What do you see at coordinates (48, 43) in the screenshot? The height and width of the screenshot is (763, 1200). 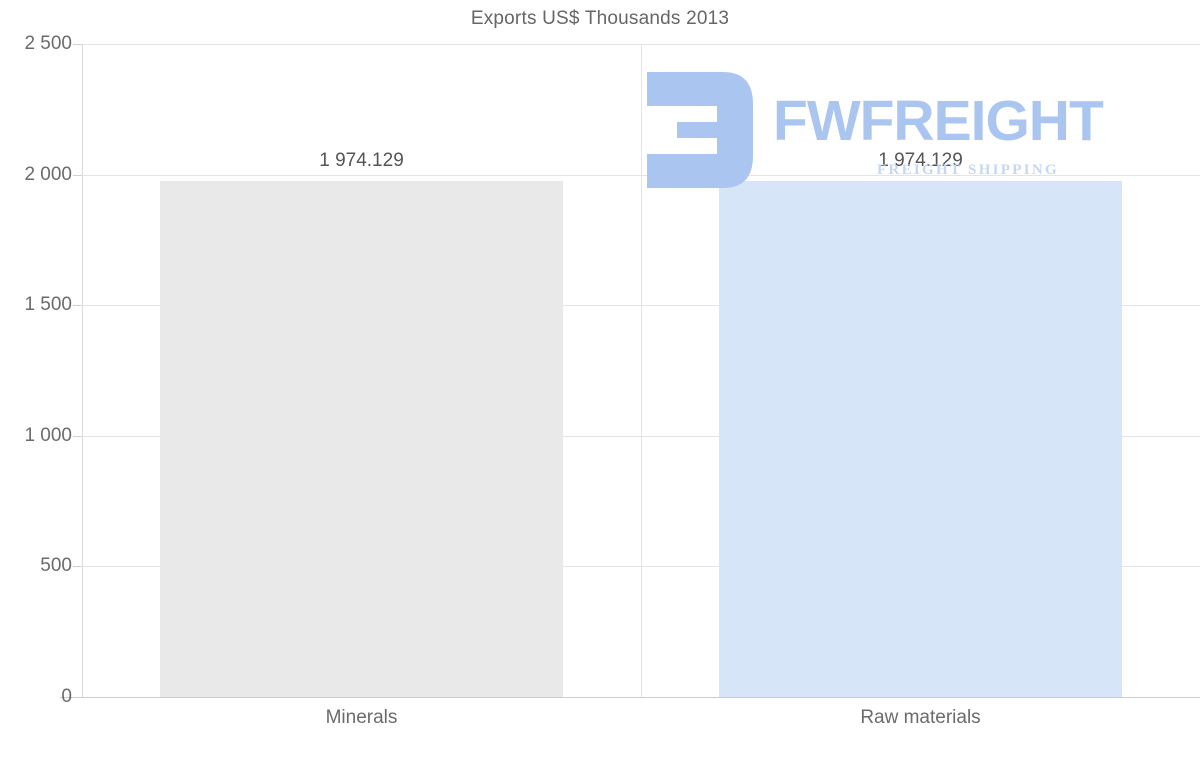 I see `y-axis-tick-label: 2 500` at bounding box center [48, 43].